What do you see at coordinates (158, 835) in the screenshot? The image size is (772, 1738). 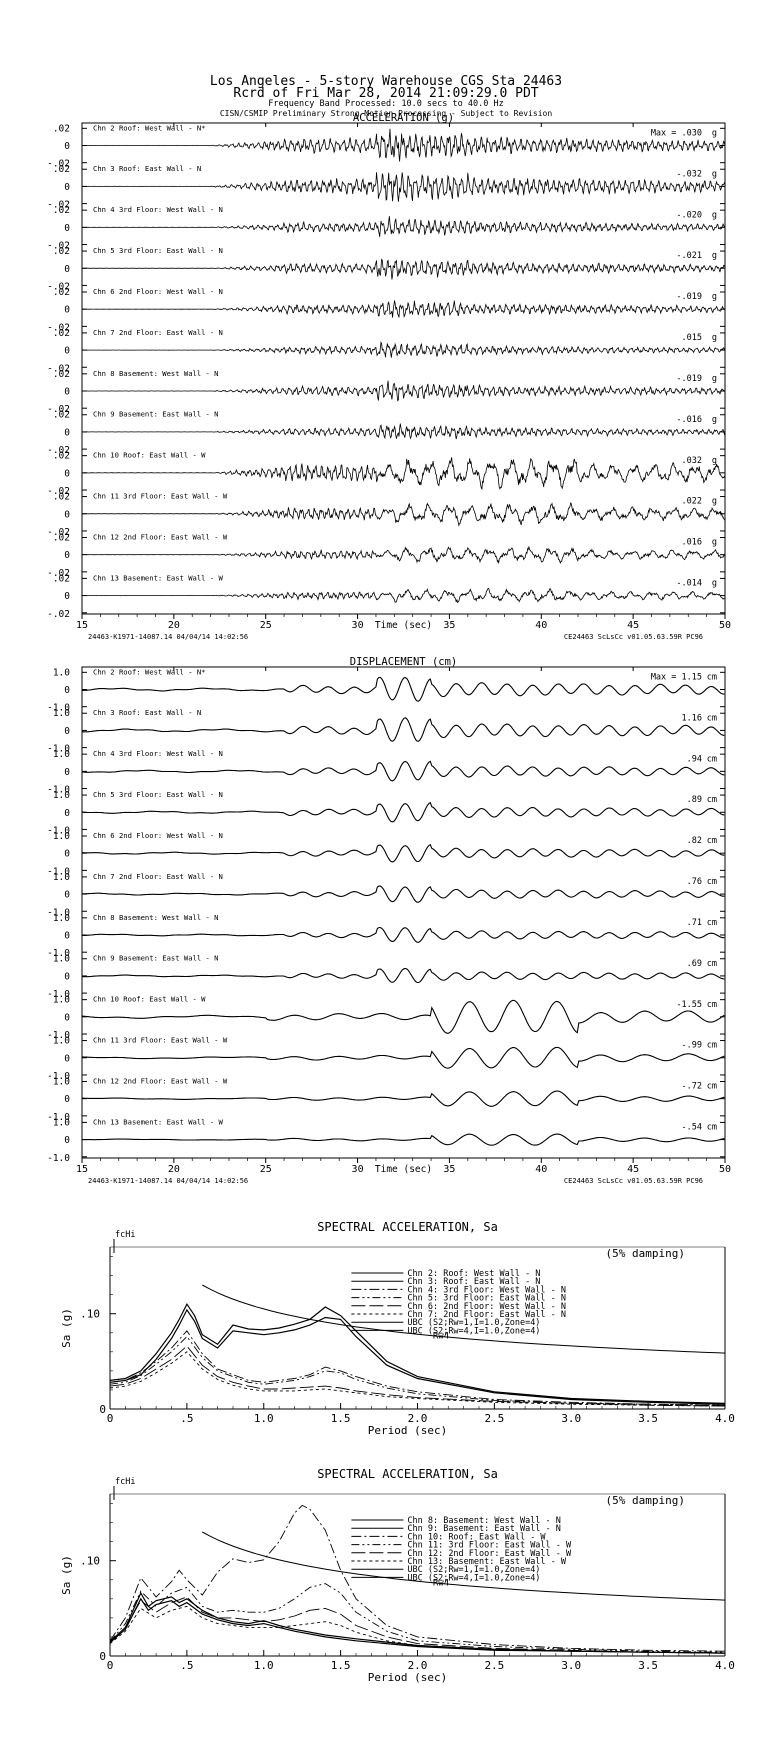 I see `channel-label: Chn 6 2nd Floor: West Wall - N` at bounding box center [158, 835].